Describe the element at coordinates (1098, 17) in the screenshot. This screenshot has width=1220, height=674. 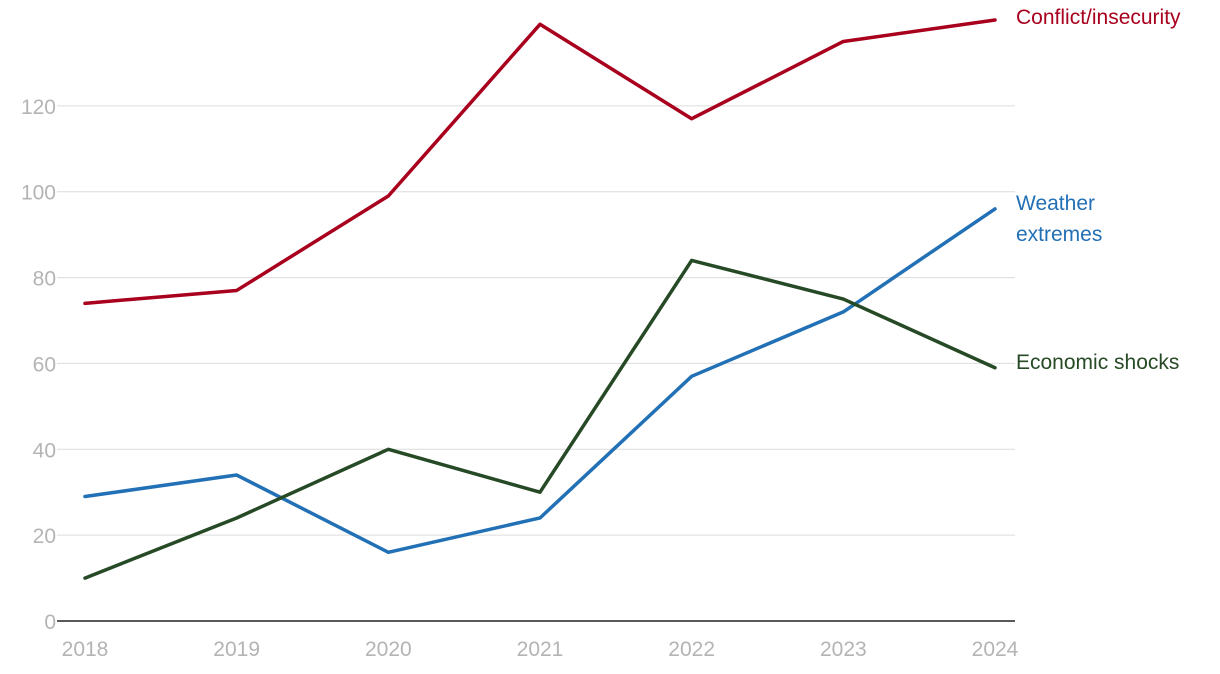
I see `series-label-conflict-insecurity: Conflict/insecurity` at that location.